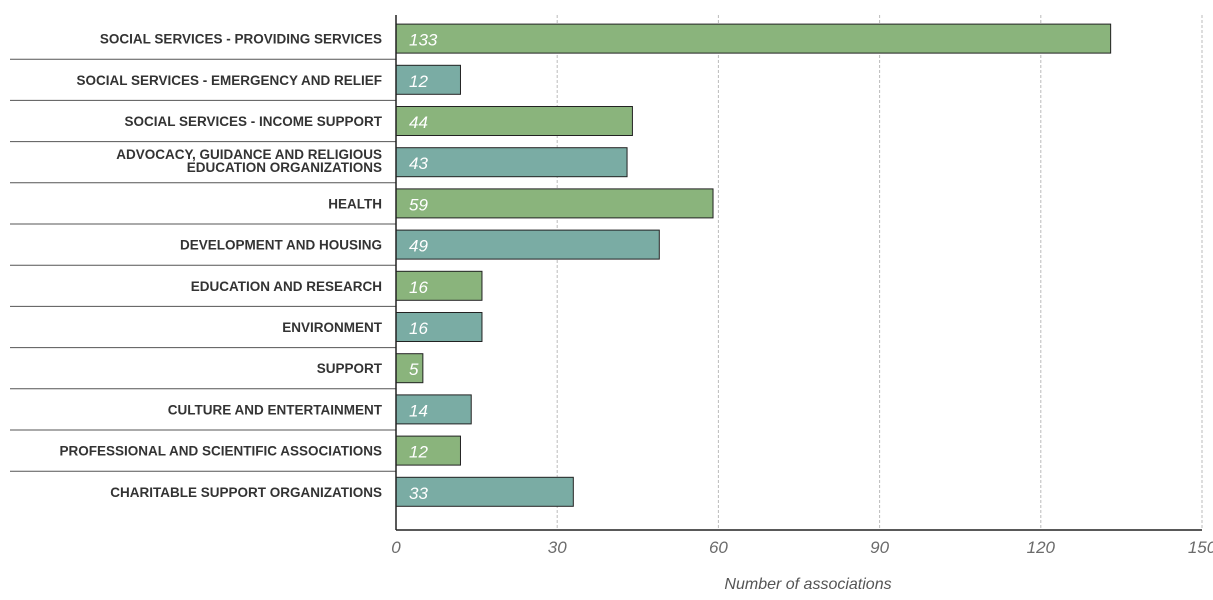 The height and width of the screenshot is (600, 1213). I want to click on category-label: SOCIAL SERVICES - EMERGENCY AND RELIEF, so click(229, 80).